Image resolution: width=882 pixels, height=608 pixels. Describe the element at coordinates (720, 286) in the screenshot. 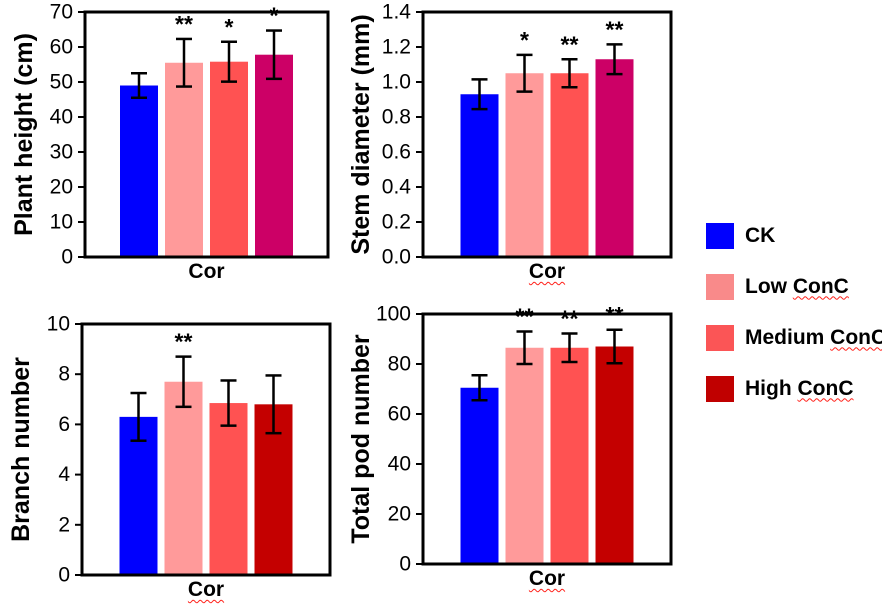

I see `legend-swatch-low-conc-icon` at that location.